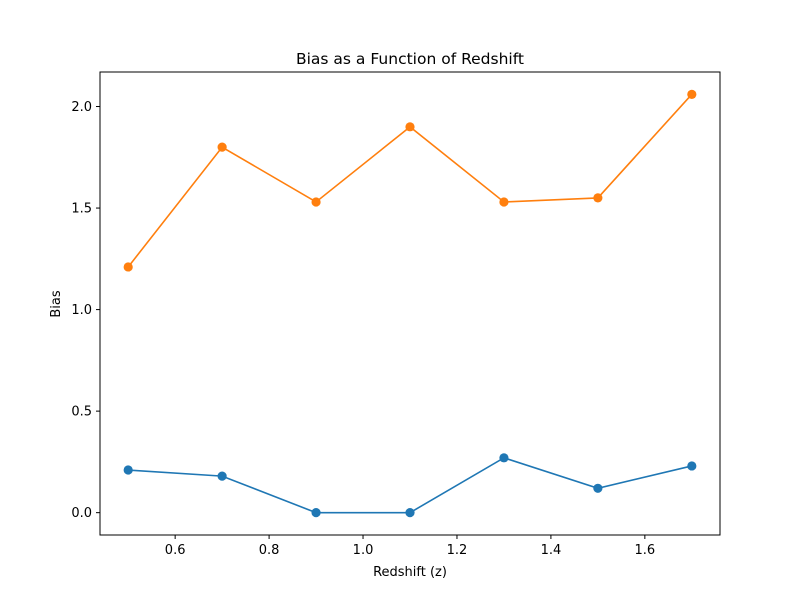 The width and height of the screenshot is (800, 600). What do you see at coordinates (81, 209) in the screenshot?
I see `y-tick-label: 1.5` at bounding box center [81, 209].